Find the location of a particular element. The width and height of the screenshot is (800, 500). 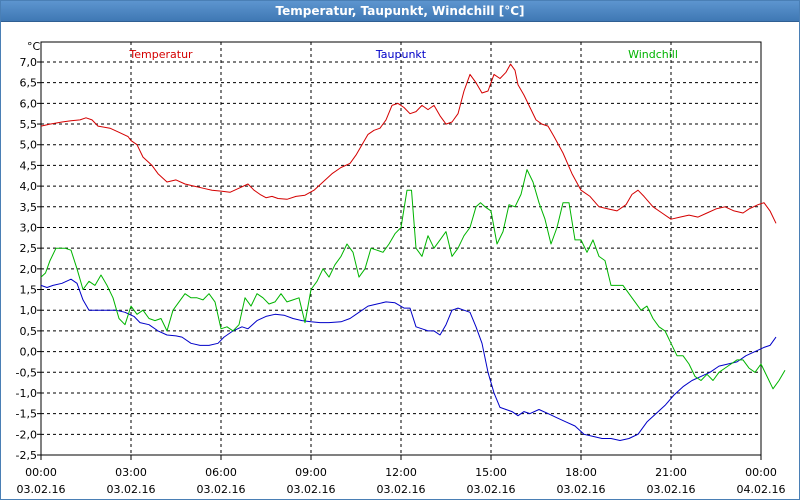

y-tick-label: 7,0 is located at coordinates (29, 62).